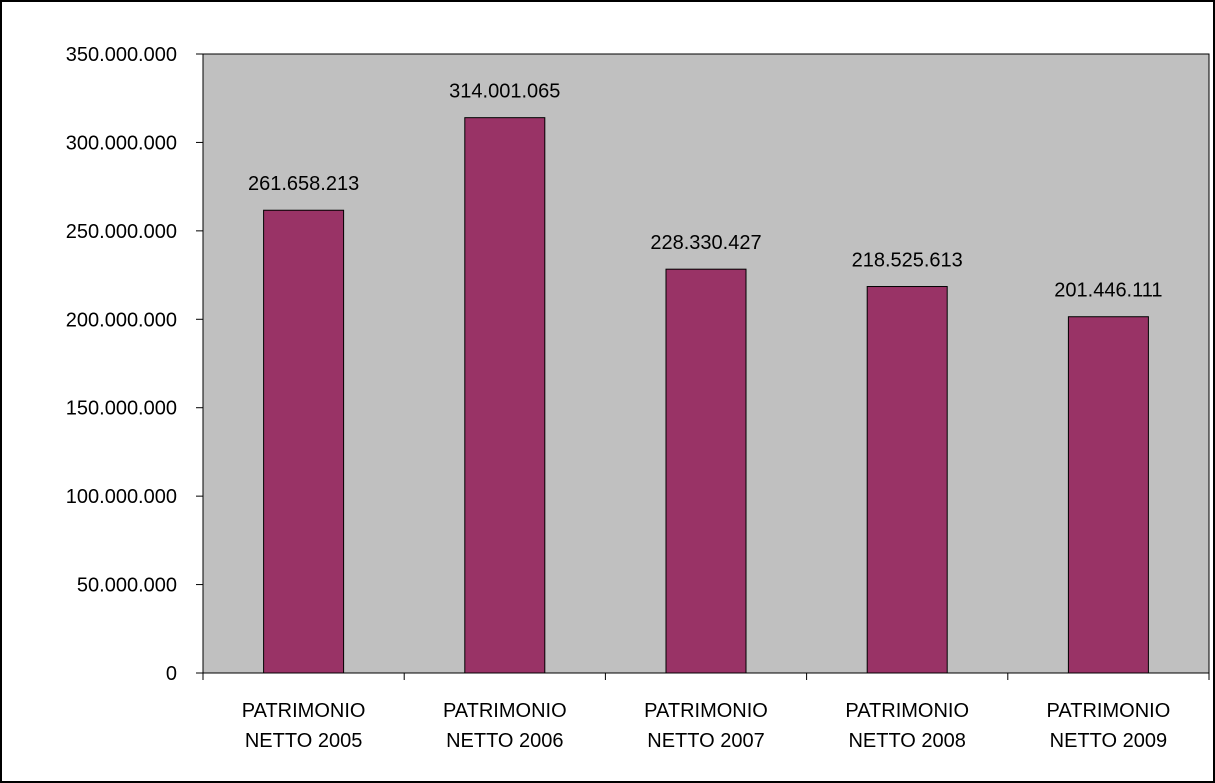  I want to click on x-category-label: PATRIMONIO NETTO 2008, so click(907, 726).